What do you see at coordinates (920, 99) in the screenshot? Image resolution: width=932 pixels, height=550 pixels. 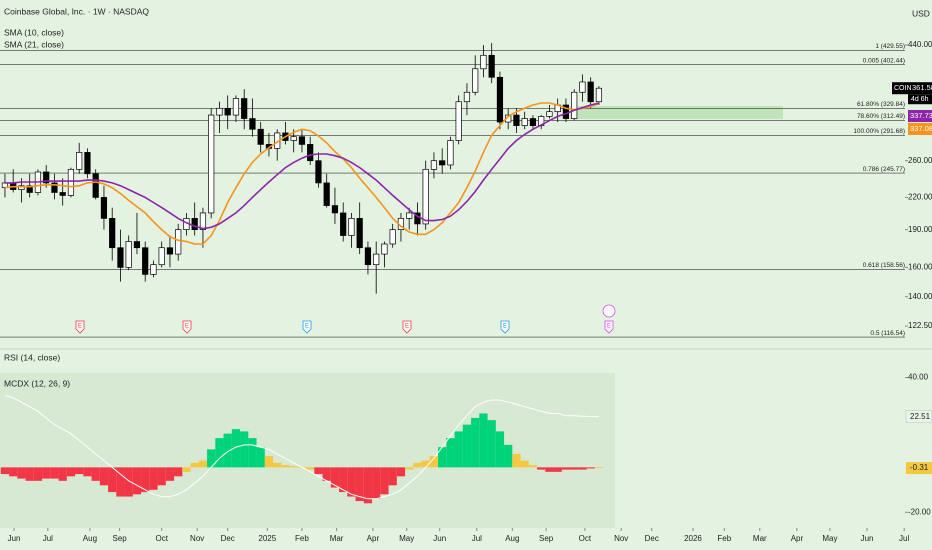 I see `countdown-badge` at bounding box center [920, 99].